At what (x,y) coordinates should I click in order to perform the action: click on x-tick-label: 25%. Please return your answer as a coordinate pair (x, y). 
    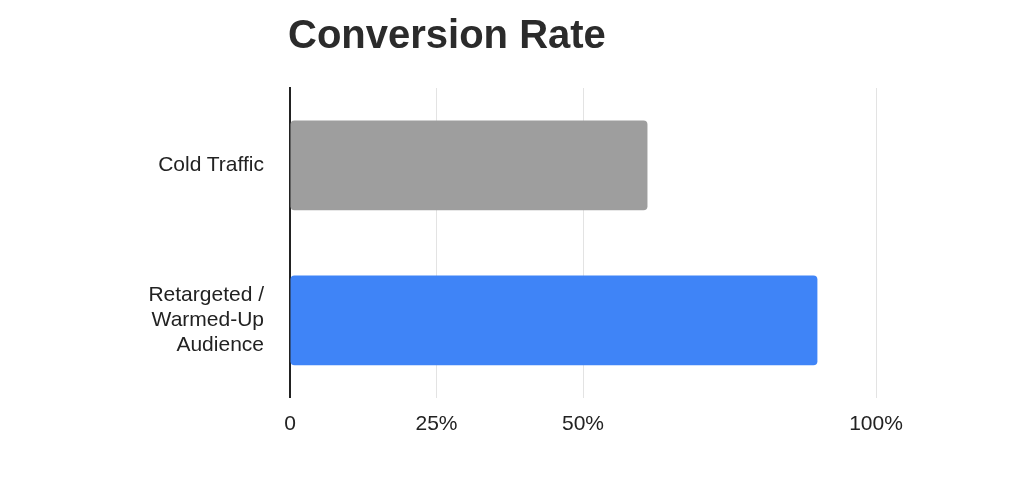
    Looking at the image, I should click on (436, 423).